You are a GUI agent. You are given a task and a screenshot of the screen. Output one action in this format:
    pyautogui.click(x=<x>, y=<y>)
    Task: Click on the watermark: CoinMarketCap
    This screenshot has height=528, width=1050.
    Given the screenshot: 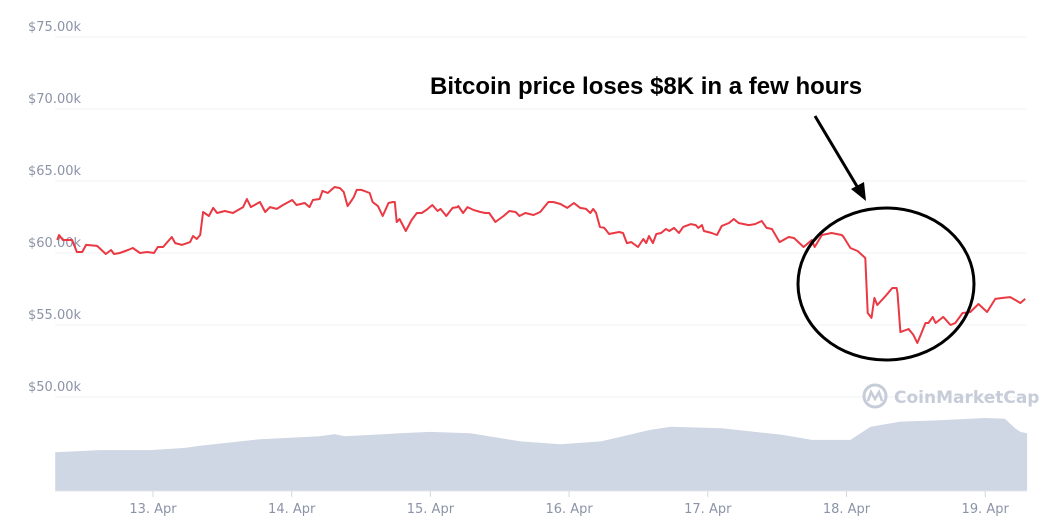 What is the action you would take?
    pyautogui.click(x=950, y=396)
    